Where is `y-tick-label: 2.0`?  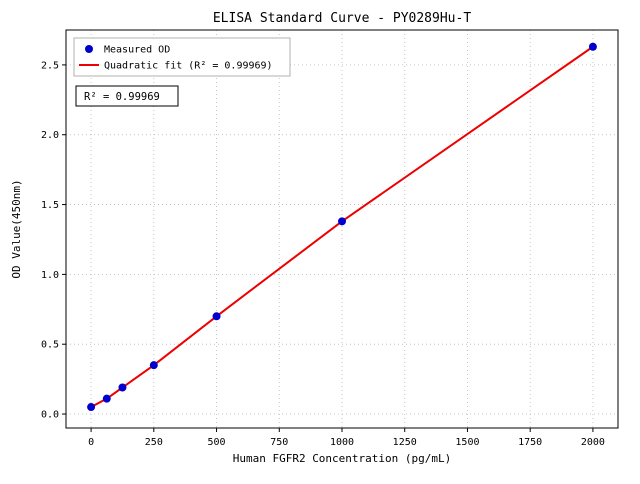 y-tick-label: 2.0 is located at coordinates (50, 135).